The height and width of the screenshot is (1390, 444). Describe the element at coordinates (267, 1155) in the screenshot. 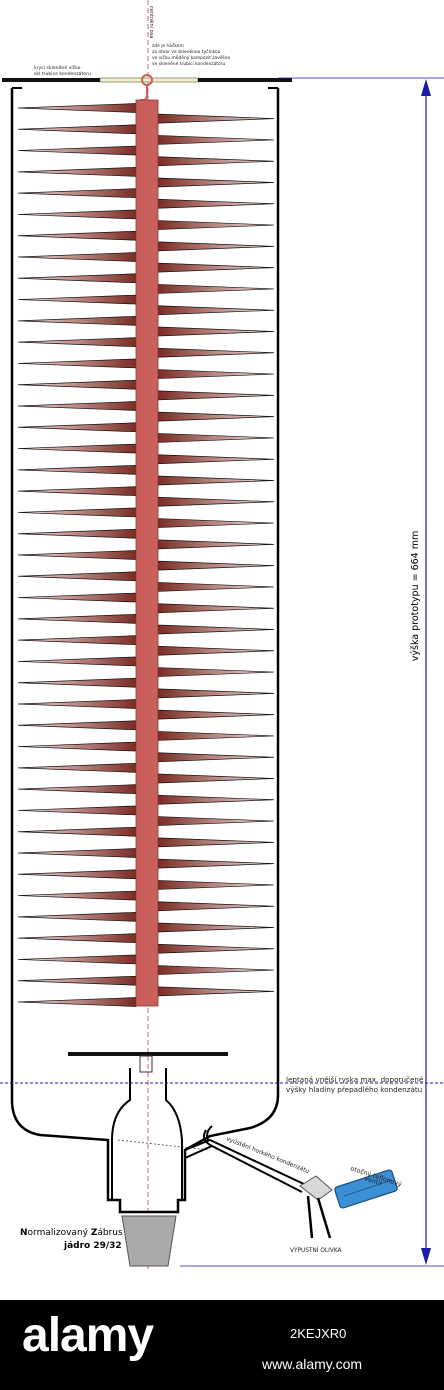

I see `outlet-note: vyústění horkého kondenzátu` at that location.